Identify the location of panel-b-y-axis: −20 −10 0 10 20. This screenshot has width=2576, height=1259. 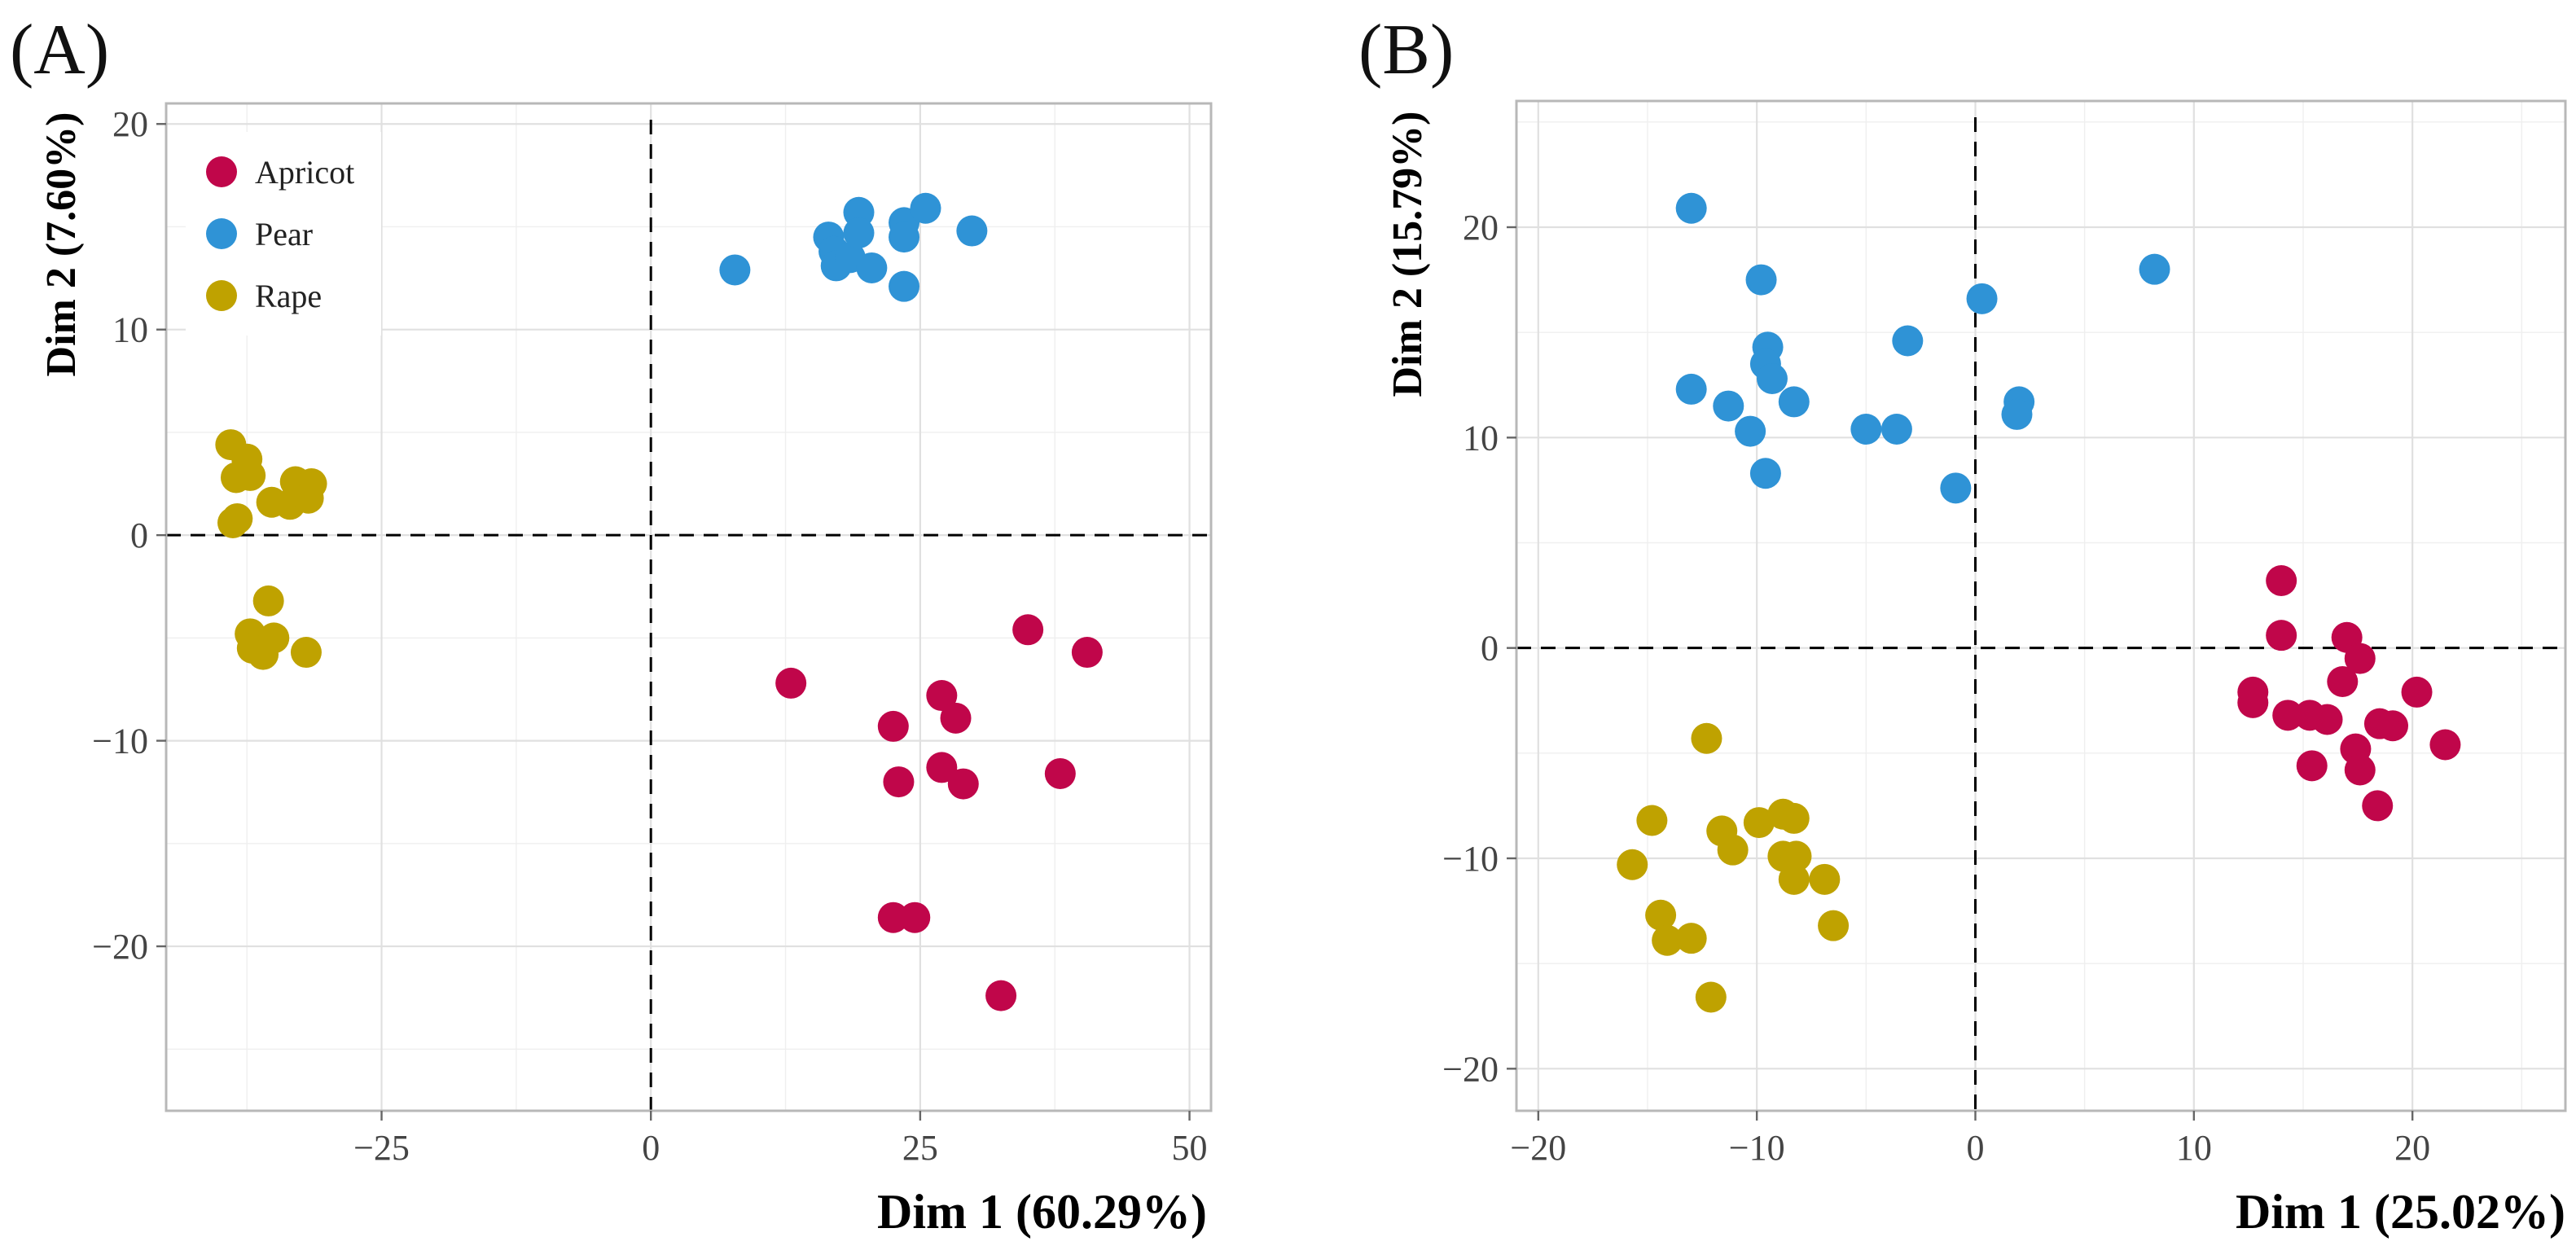
(1479, 648).